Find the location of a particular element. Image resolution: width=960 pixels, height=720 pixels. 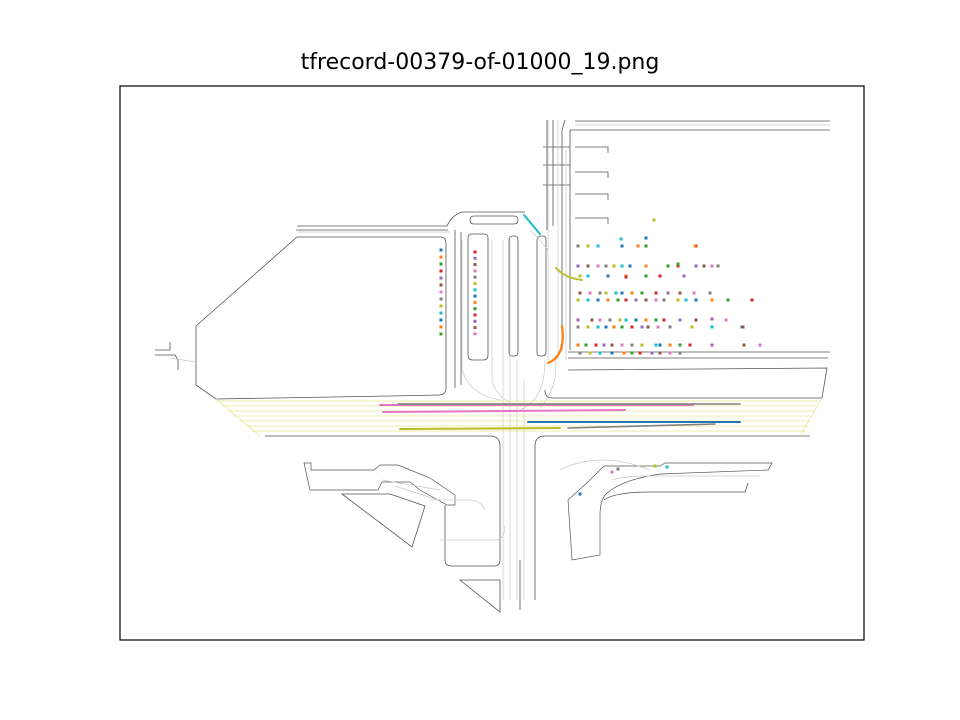

figure-title: tfrecord-00379-of-01000_19.png is located at coordinates (480, 62).